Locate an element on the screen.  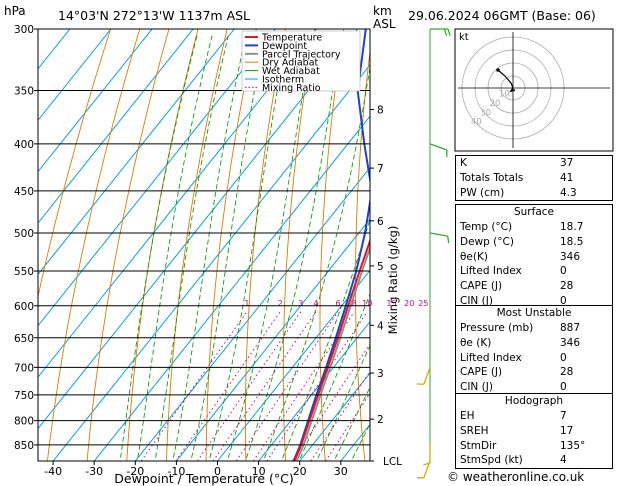
pressure-tick-label: 600 is located at coordinates (24, 307).